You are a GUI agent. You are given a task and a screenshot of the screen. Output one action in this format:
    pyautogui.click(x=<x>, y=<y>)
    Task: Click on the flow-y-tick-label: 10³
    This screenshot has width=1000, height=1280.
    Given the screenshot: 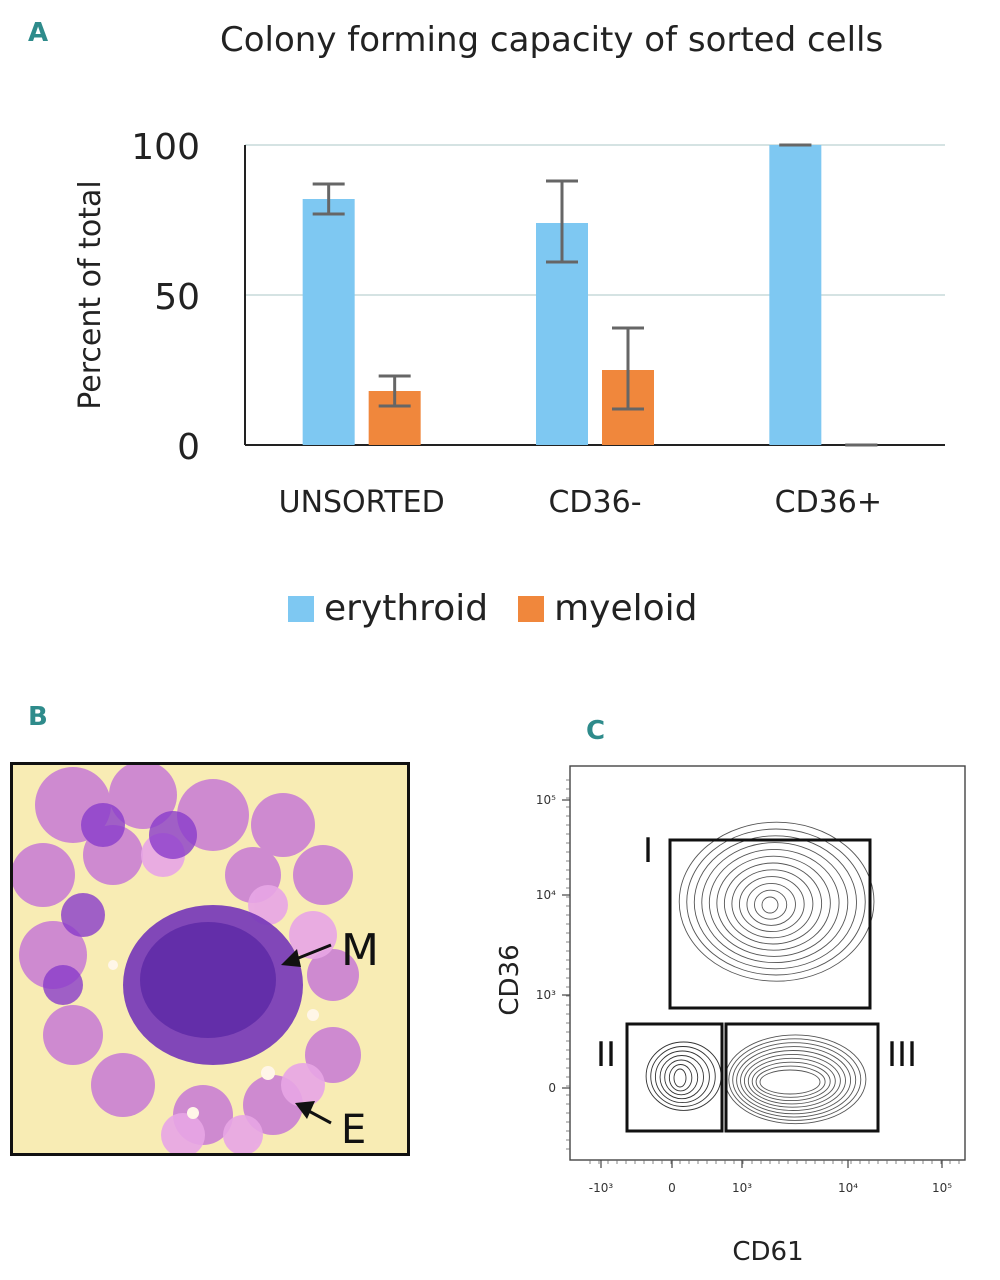 What is the action you would take?
    pyautogui.click(x=546, y=995)
    